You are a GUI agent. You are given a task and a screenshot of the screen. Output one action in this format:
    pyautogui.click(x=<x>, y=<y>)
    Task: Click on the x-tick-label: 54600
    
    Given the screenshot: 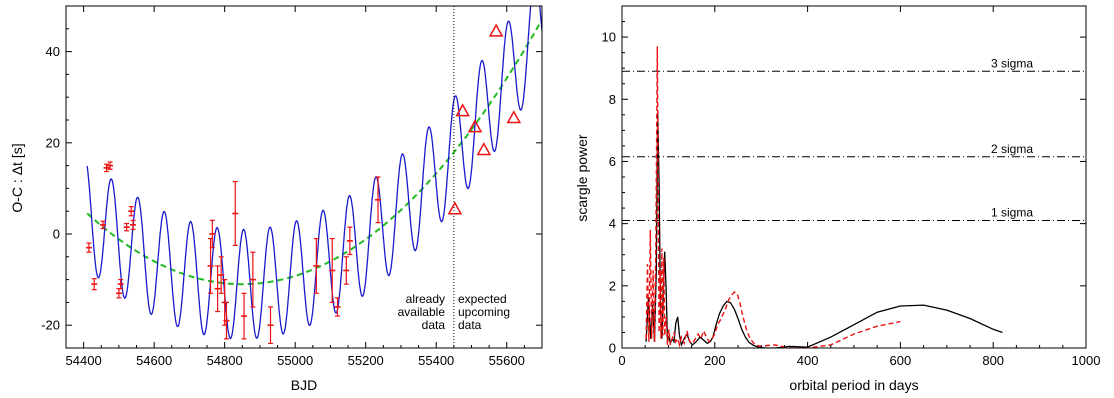 What is the action you would take?
    pyautogui.click(x=154, y=360)
    